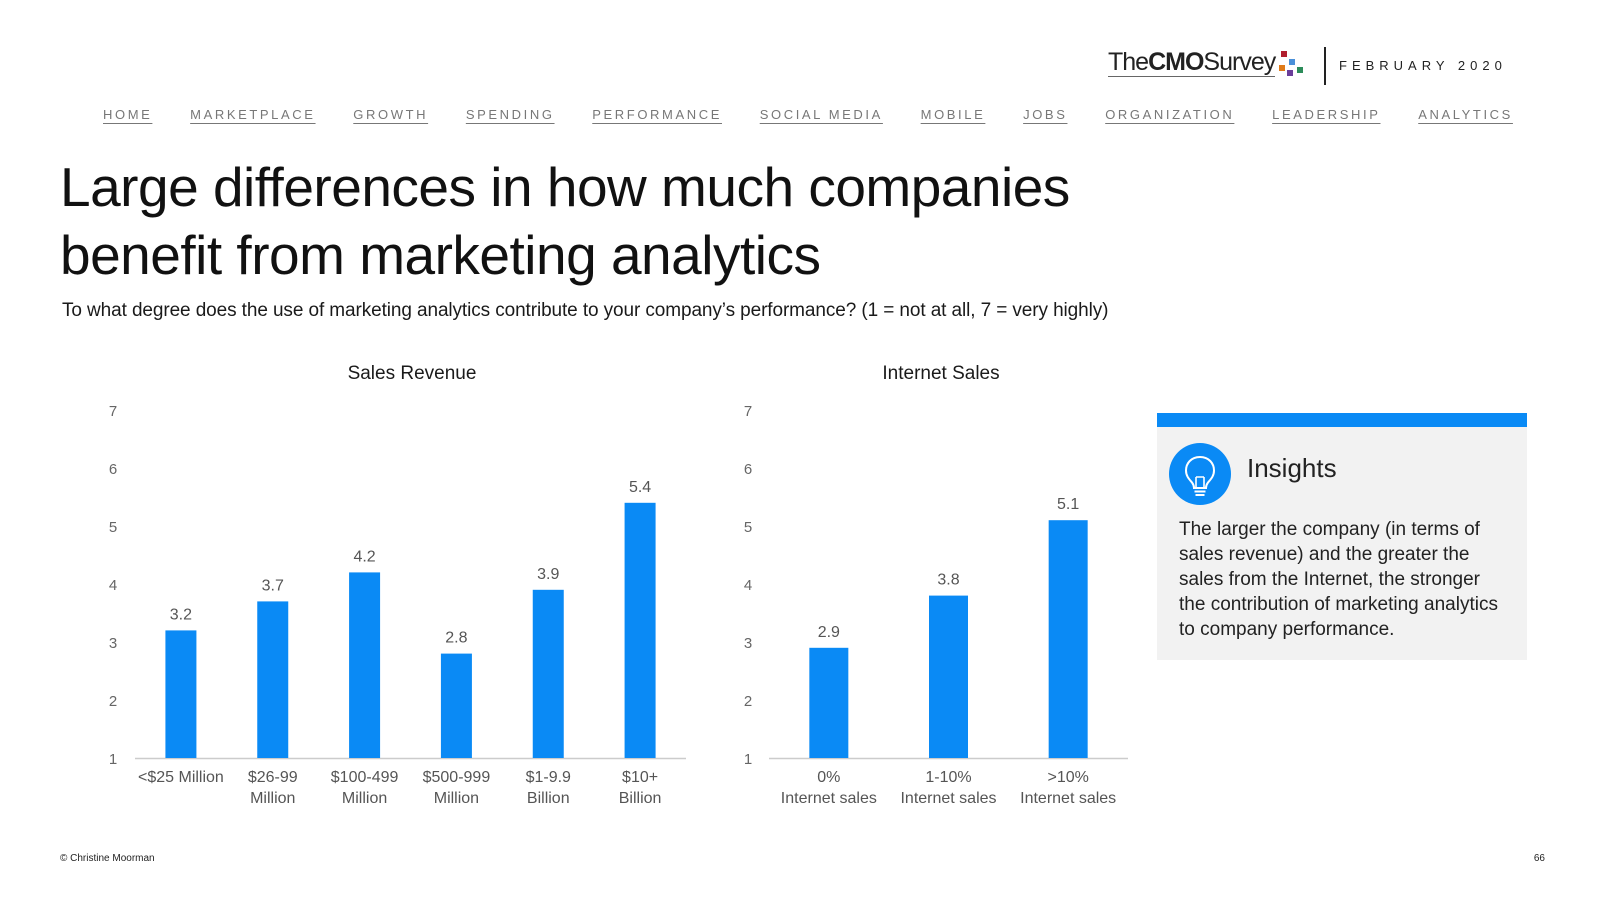 Image resolution: width=1600 pixels, height=900 pixels. What do you see at coordinates (640, 487) in the screenshot?
I see `data-label: 5.4` at bounding box center [640, 487].